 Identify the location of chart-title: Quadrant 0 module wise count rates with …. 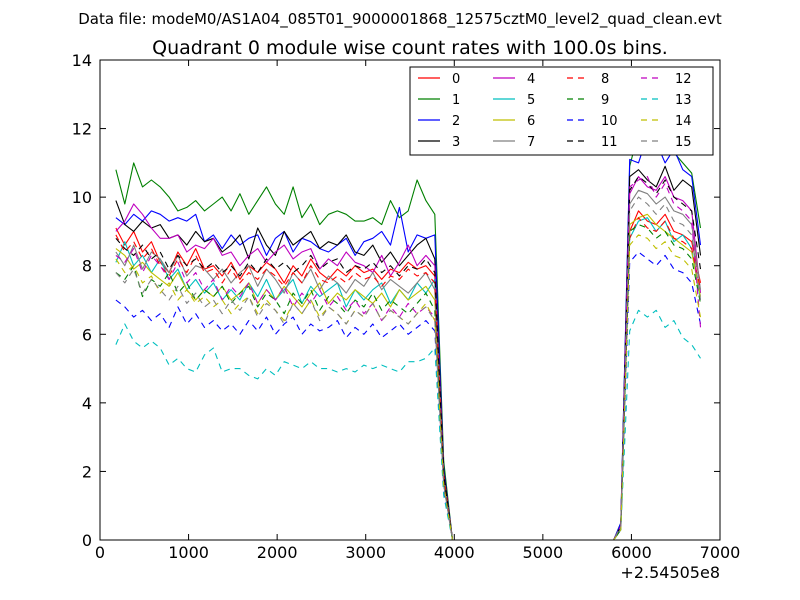
(410, 48).